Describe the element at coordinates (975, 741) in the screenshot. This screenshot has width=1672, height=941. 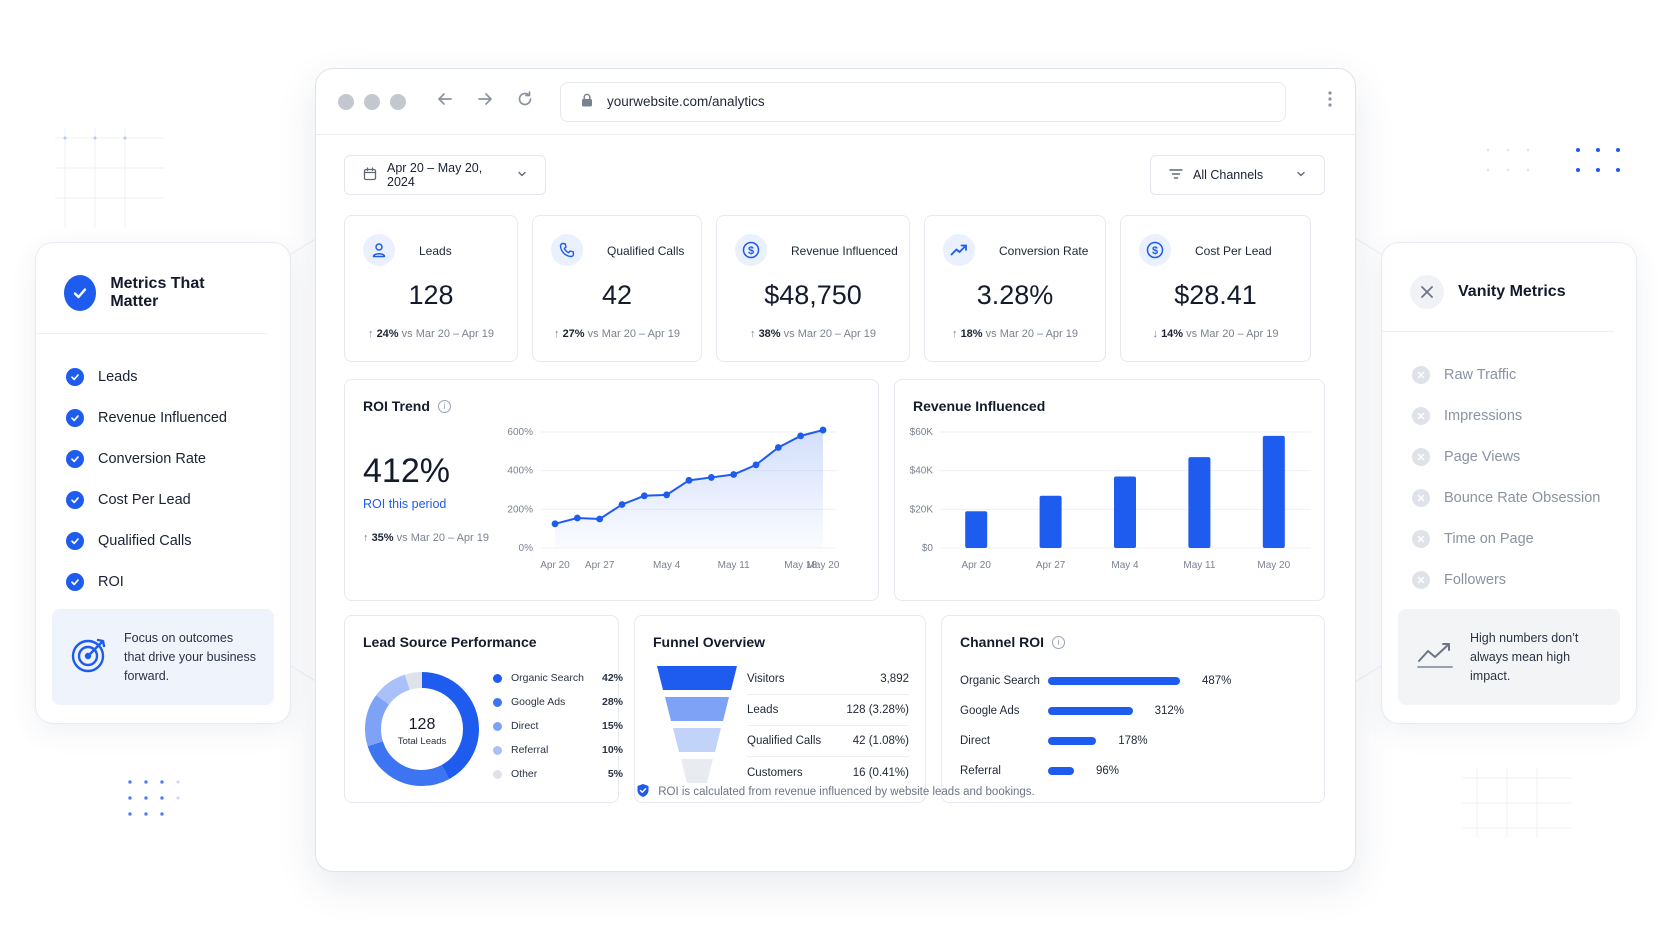
I see `channel-name: Direct` at that location.